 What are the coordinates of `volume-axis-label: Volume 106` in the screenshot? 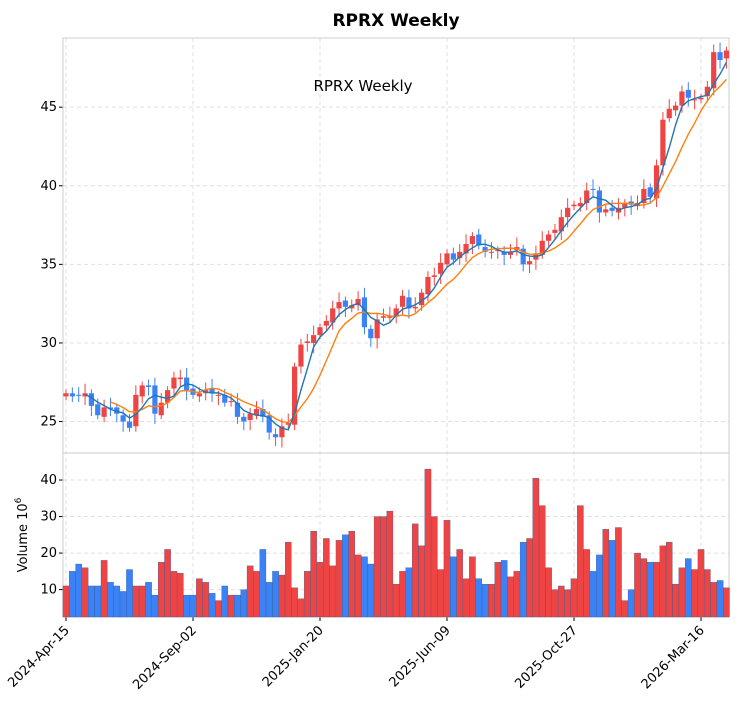 It's located at (22, 534).